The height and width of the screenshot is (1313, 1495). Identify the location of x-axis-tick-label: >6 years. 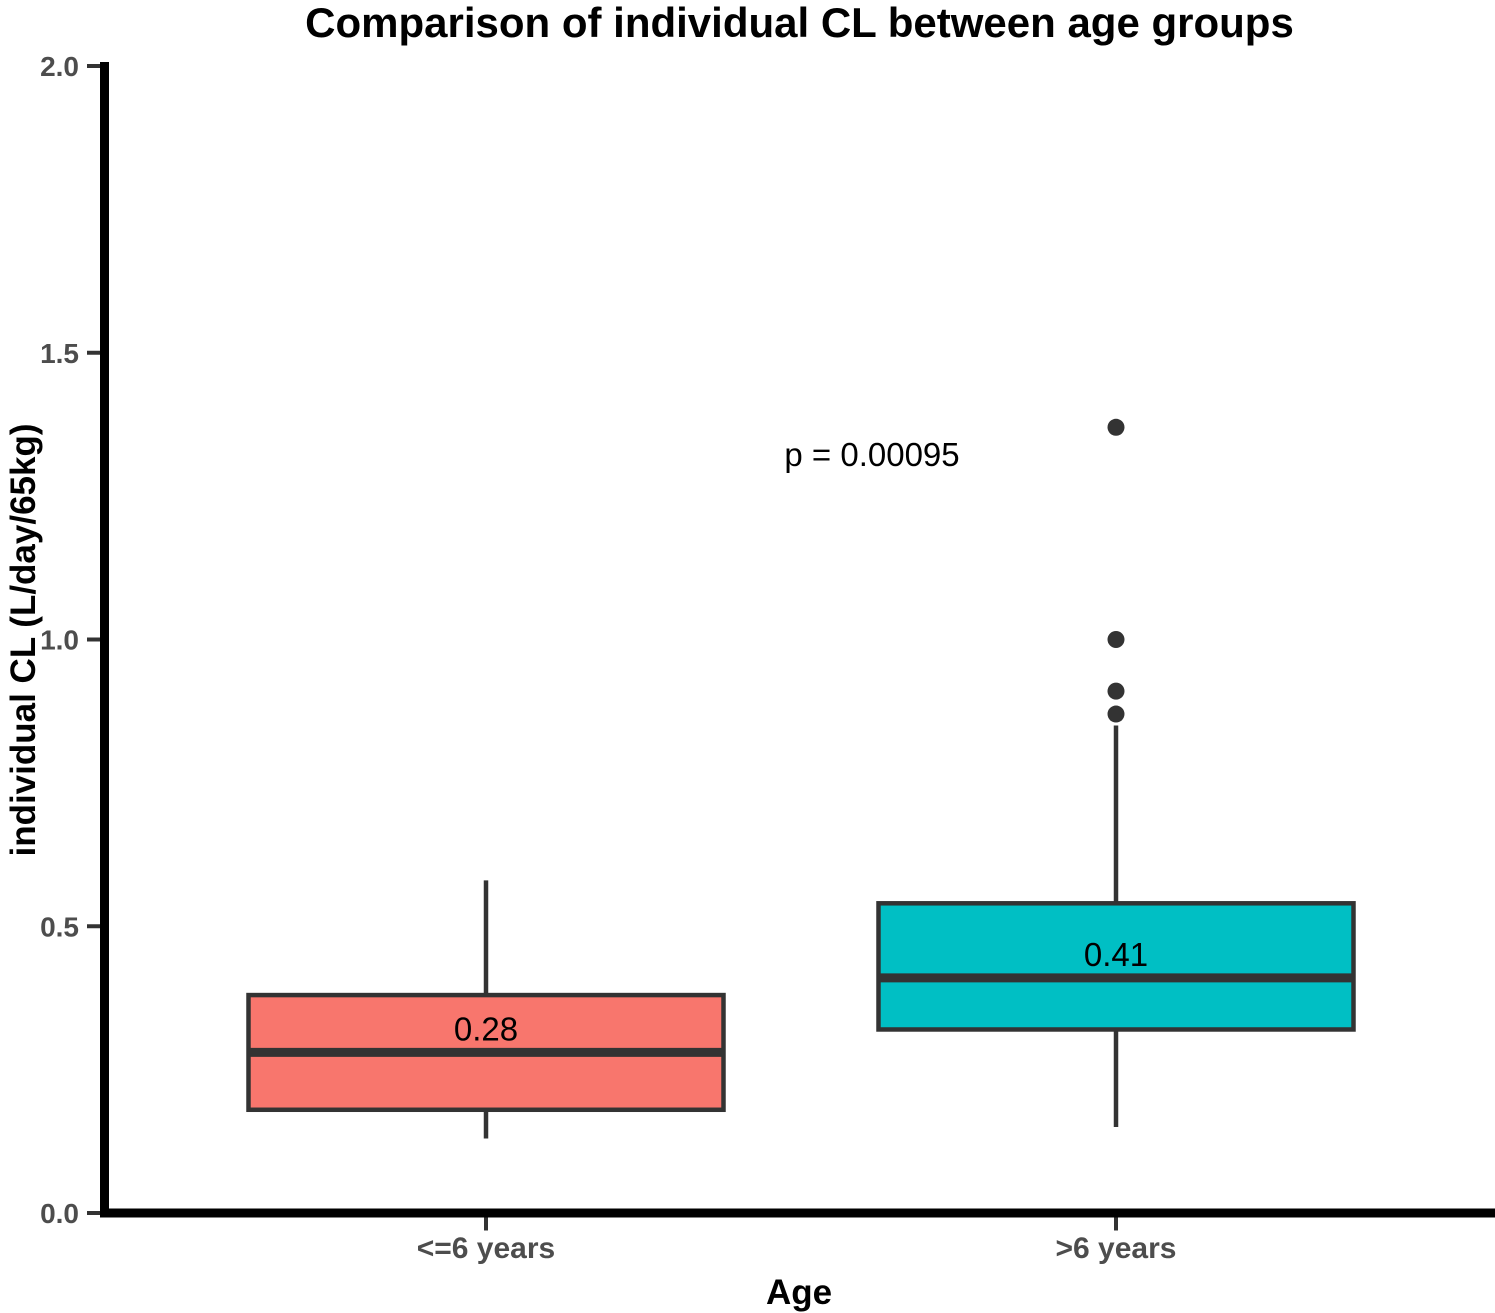
(1116, 1248).